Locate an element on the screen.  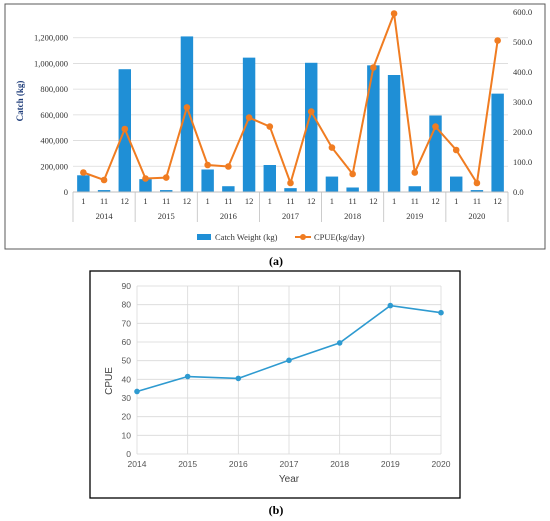
legend-swatch-cpue-marker is located at coordinates (303, 237).